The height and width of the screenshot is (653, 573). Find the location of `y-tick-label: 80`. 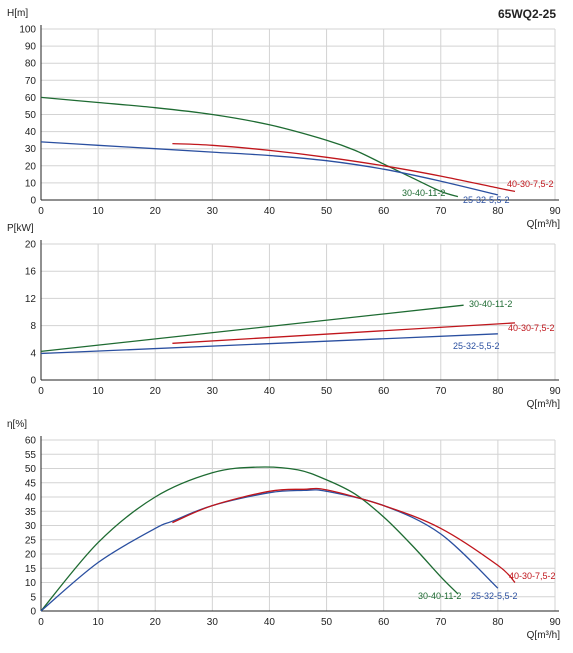

y-tick-label: 80 is located at coordinates (31, 64).